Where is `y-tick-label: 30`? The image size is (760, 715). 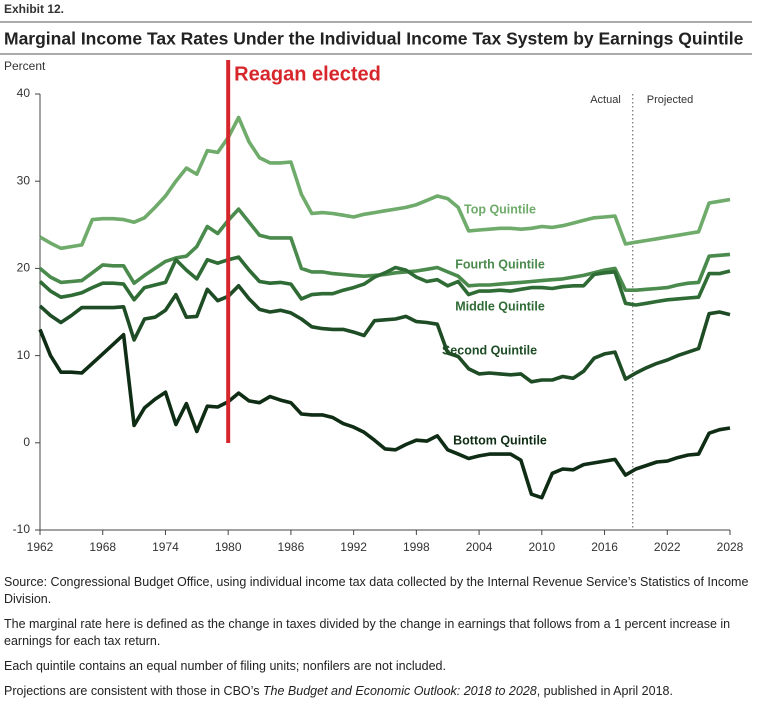
y-tick-label: 30 is located at coordinates (24, 180).